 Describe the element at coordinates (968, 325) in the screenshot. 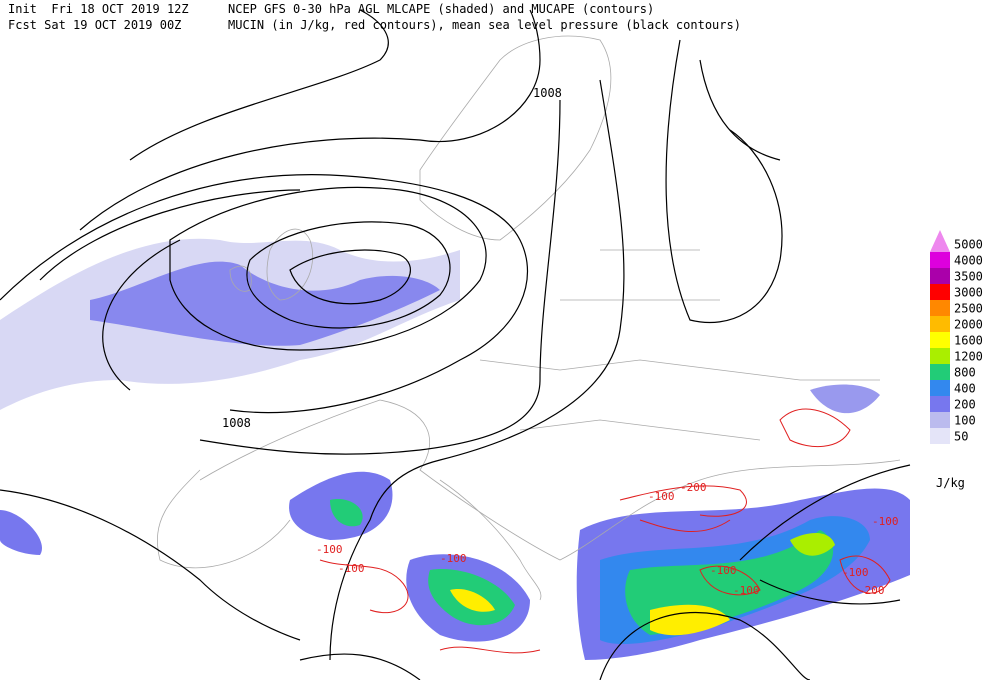

I see `legend-label: 2000` at that location.